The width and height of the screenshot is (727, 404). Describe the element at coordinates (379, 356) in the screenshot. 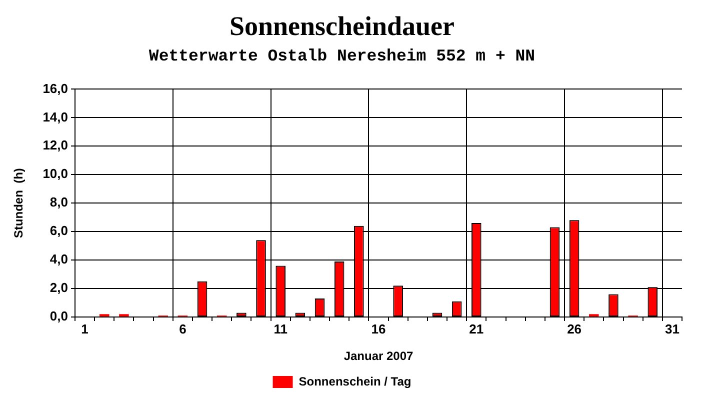

I see `x-axis-title: Januar 2007` at that location.